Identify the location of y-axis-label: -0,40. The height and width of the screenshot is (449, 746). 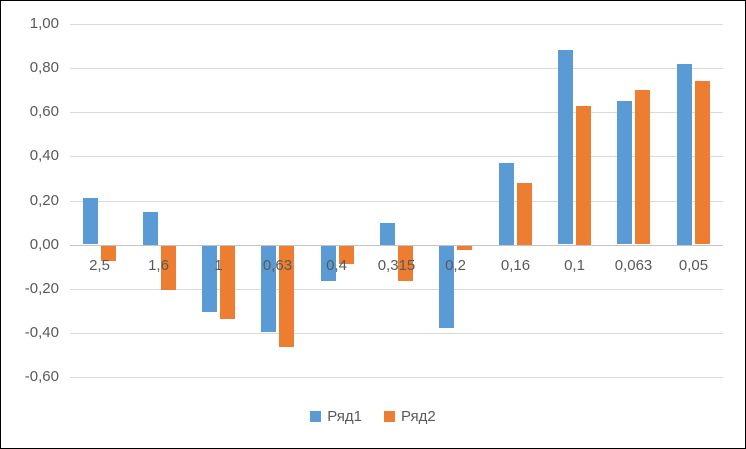
(41, 332).